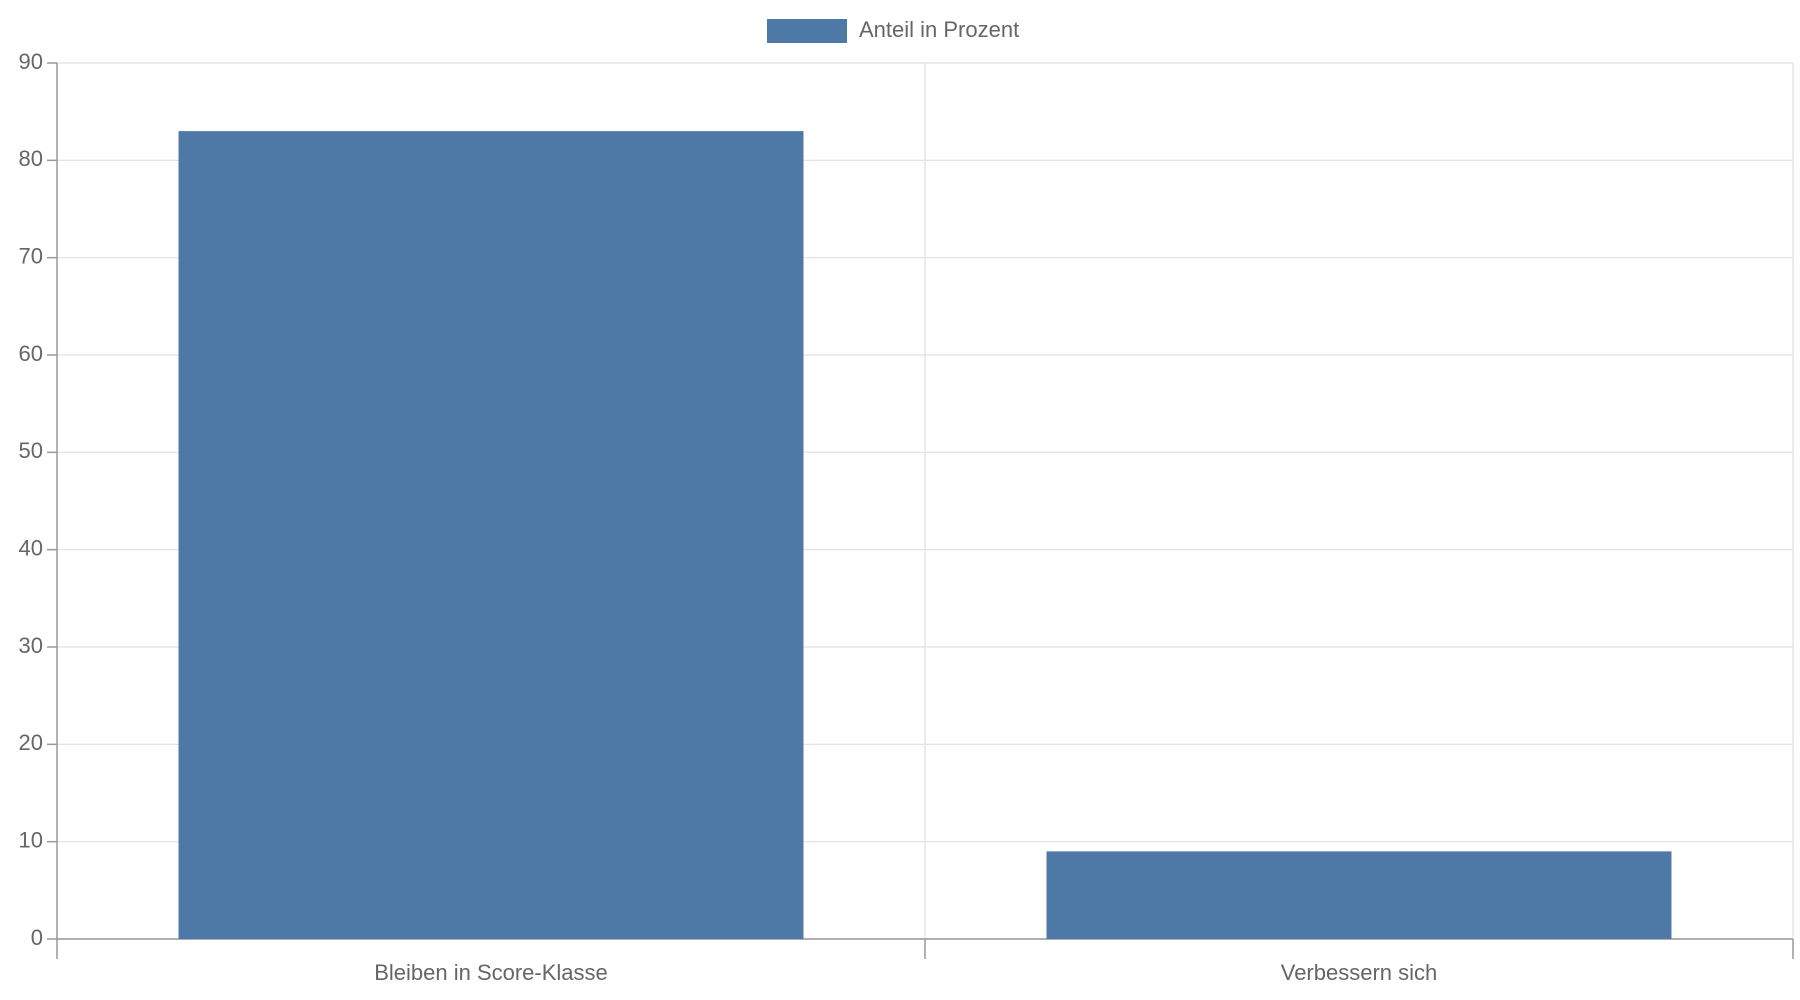  I want to click on x-tick-label: Bleiben in Score-Klasse, so click(491, 972).